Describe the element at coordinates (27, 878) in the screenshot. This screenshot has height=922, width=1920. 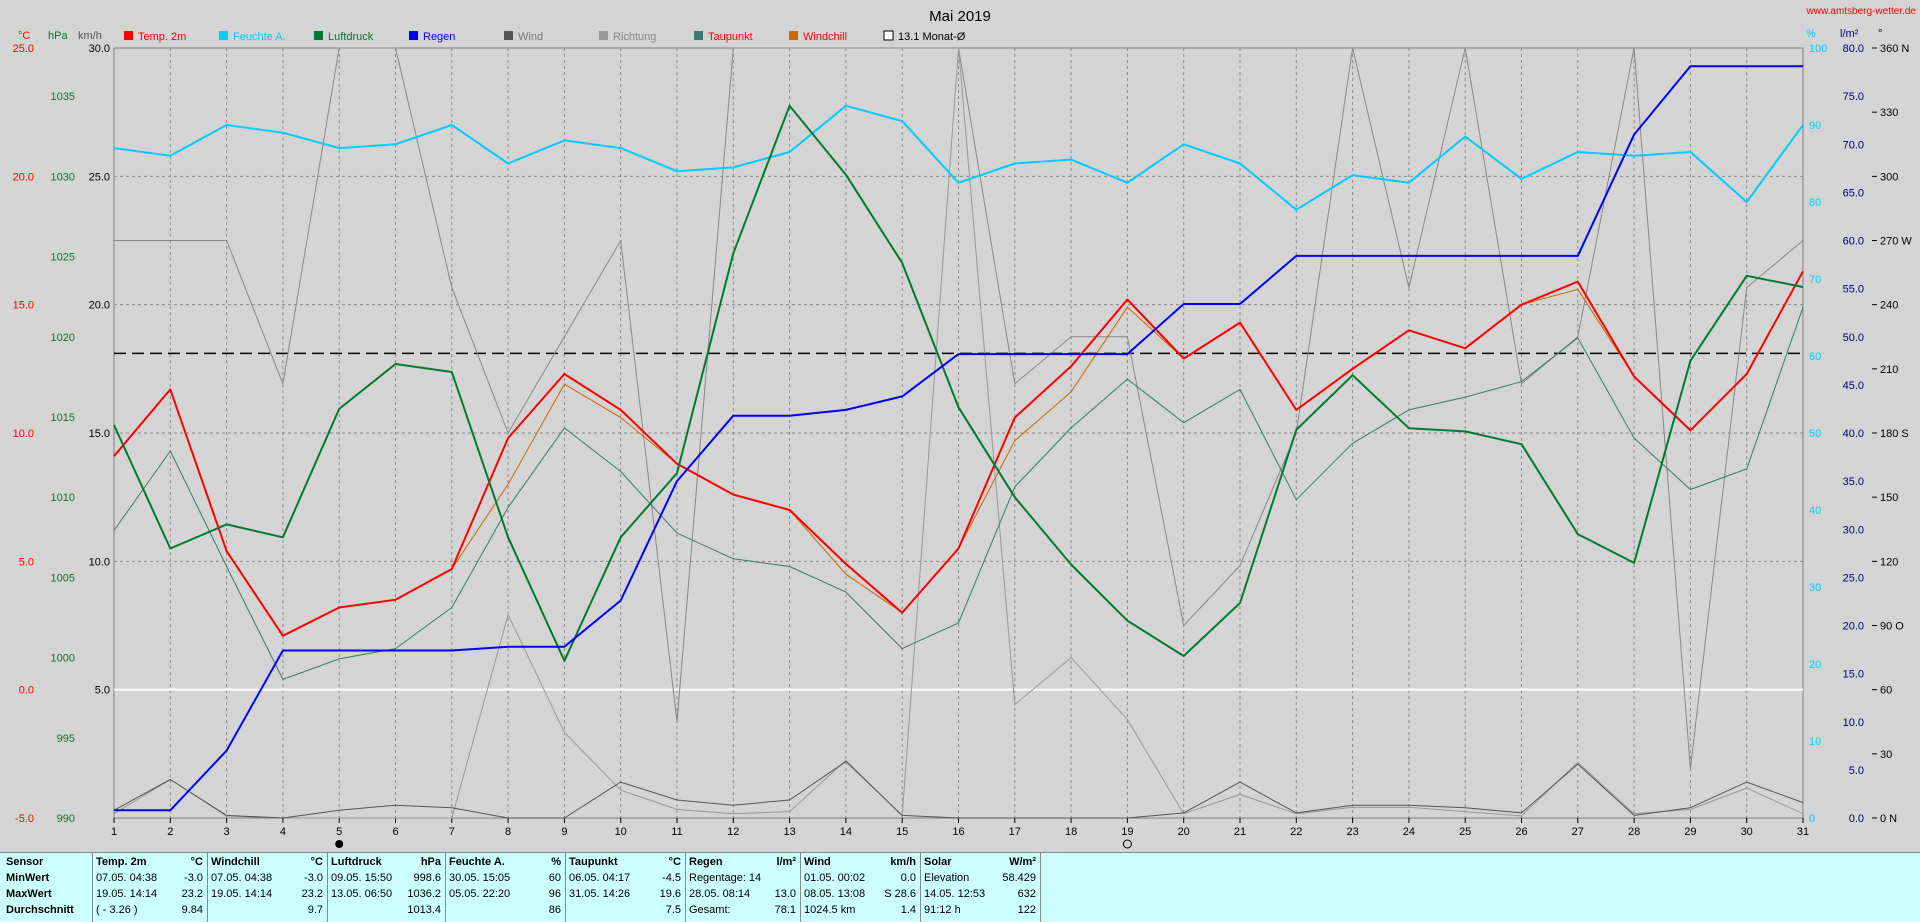
I see `stats-row-label: MinWert` at that location.